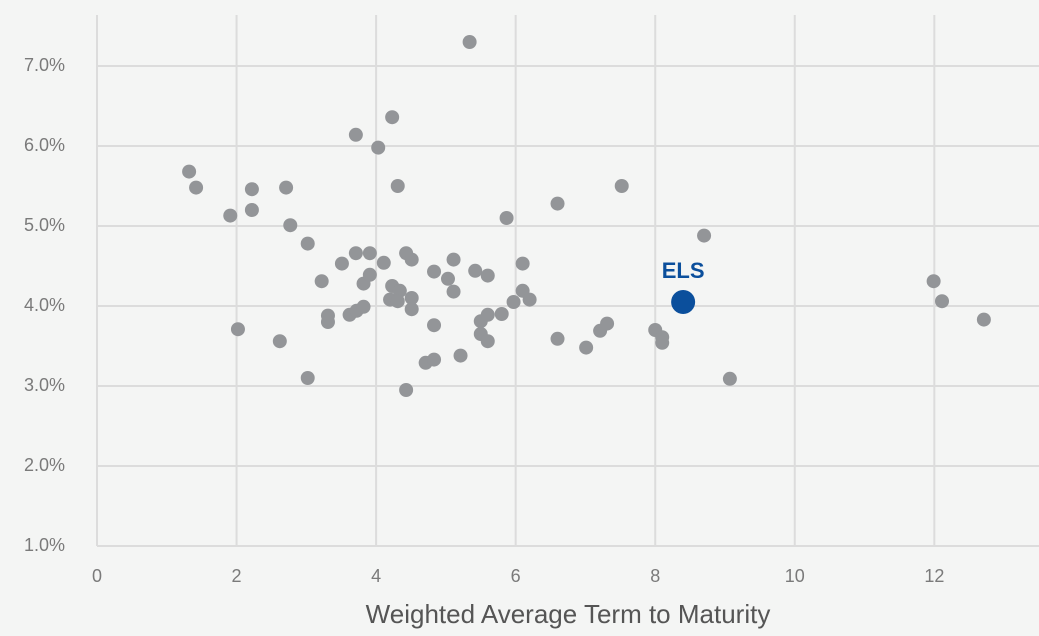 The width and height of the screenshot is (1039, 636). Describe the element at coordinates (97, 576) in the screenshot. I see `x-tick-label: 0` at that location.